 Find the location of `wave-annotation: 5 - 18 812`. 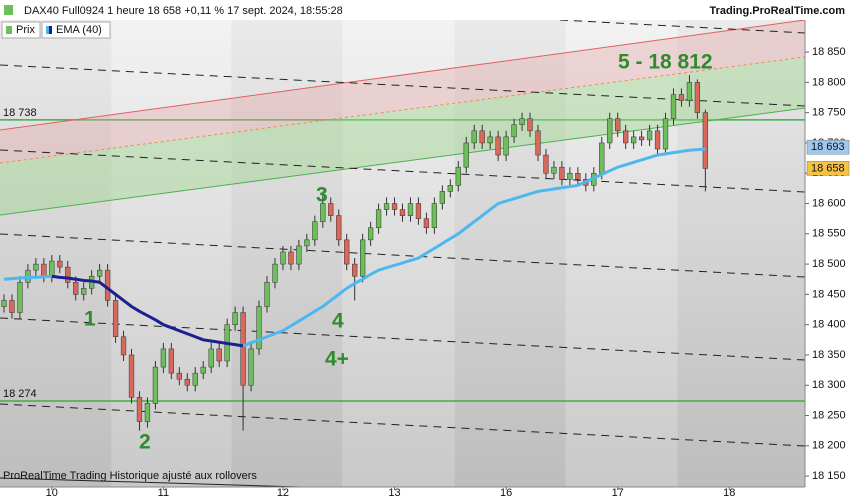

wave-annotation: 5 - 18 812 is located at coordinates (665, 62).